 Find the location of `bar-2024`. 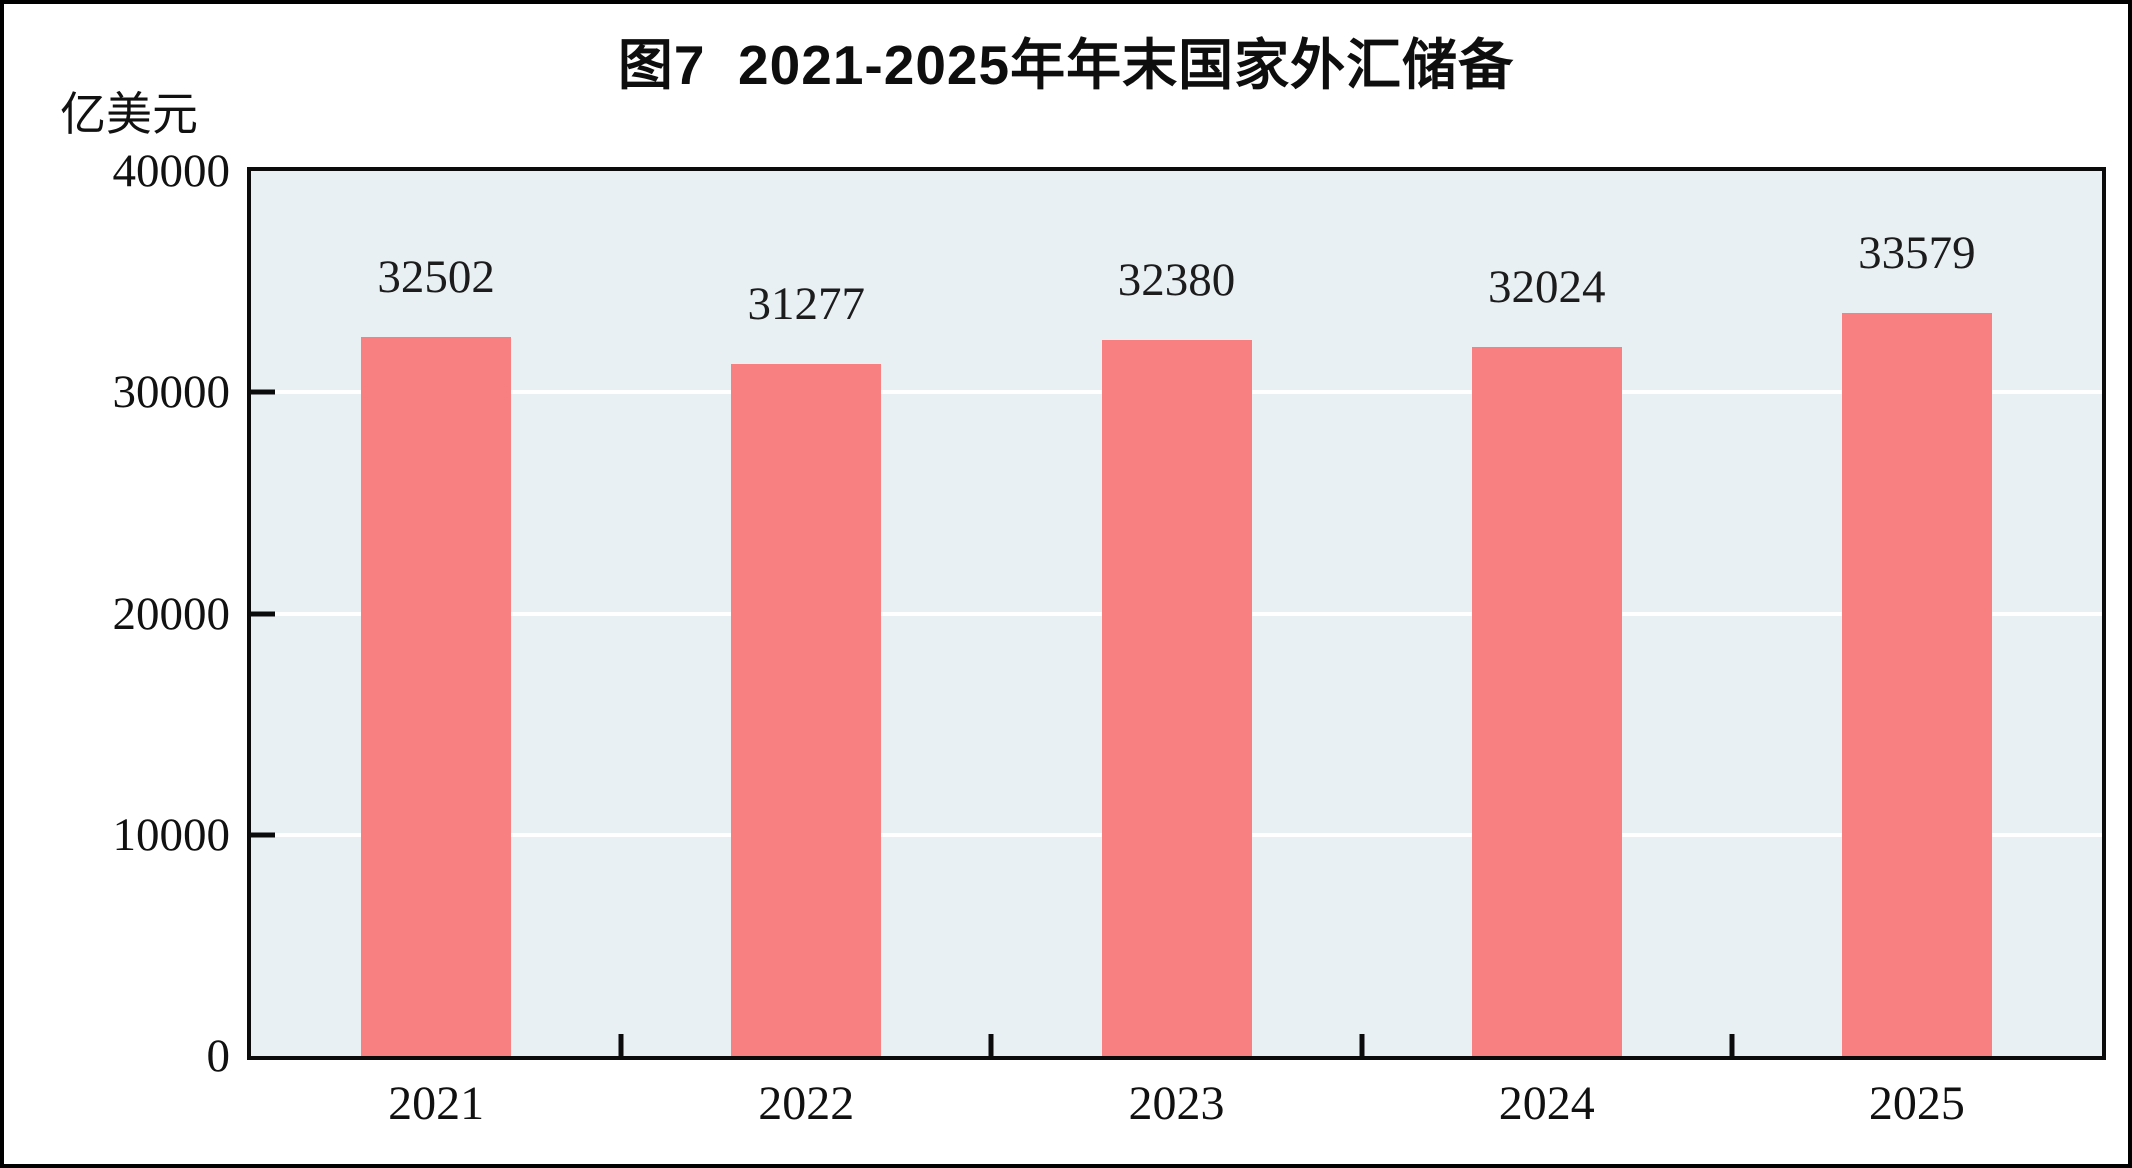

bar-2024 is located at coordinates (1546, 701).